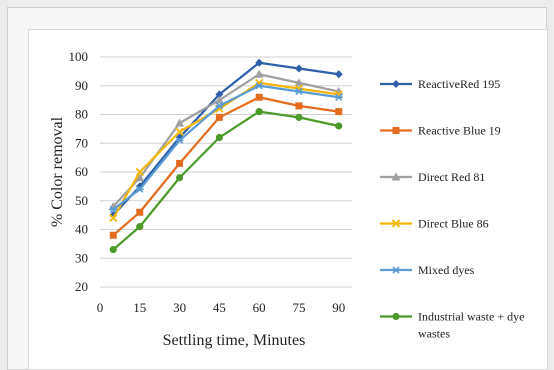 The width and height of the screenshot is (554, 370). Describe the element at coordinates (57, 171) in the screenshot. I see `y-axis-title: % Color removal` at that location.